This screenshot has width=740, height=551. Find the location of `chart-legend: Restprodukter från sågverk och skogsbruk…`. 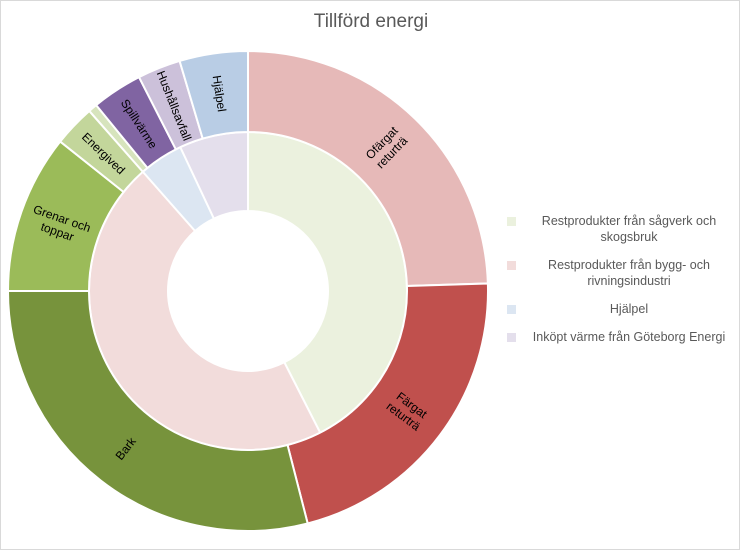

chart-legend: Restprodukter från sågverk och skogsbruk… is located at coordinates (622, 285).